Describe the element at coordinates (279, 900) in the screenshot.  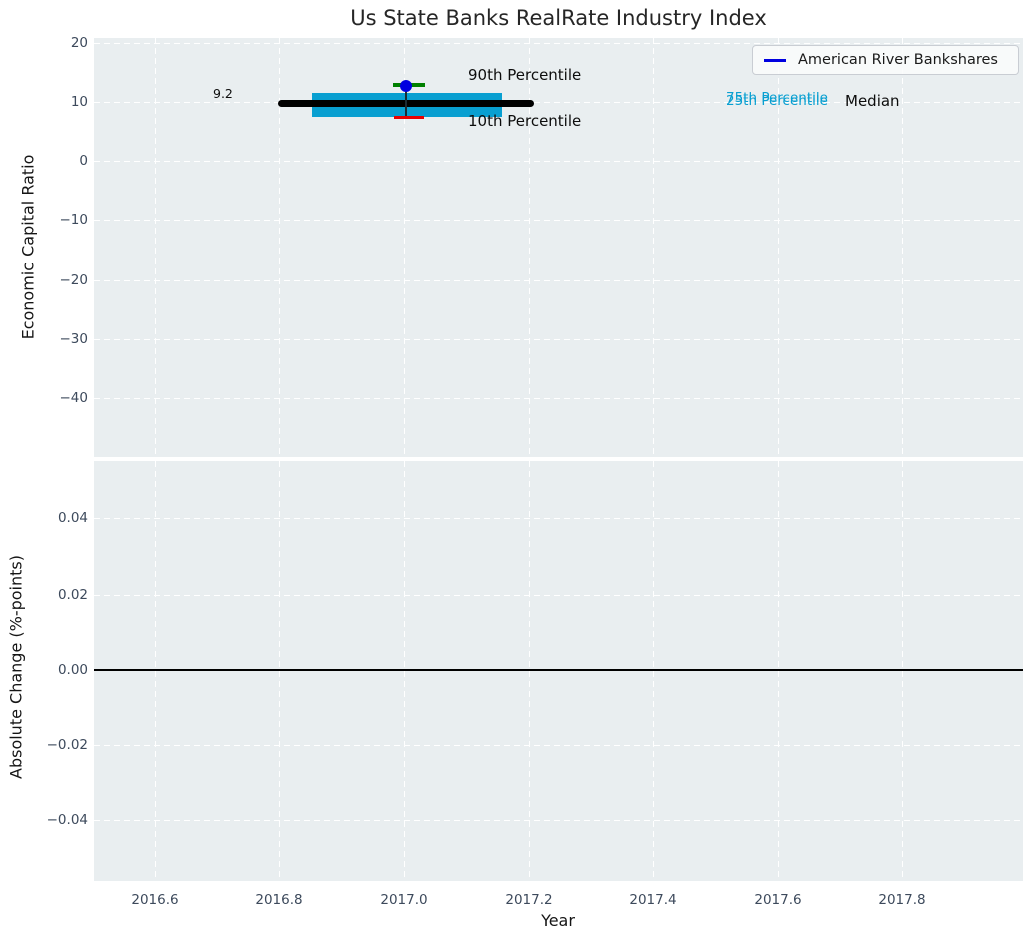
I see `xtick: 2016.8` at that location.